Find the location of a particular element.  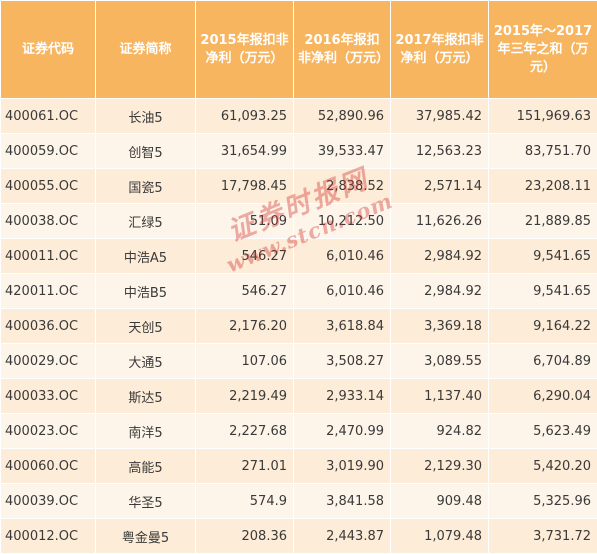

cell-security-code: 400038.OC is located at coordinates (48, 221).